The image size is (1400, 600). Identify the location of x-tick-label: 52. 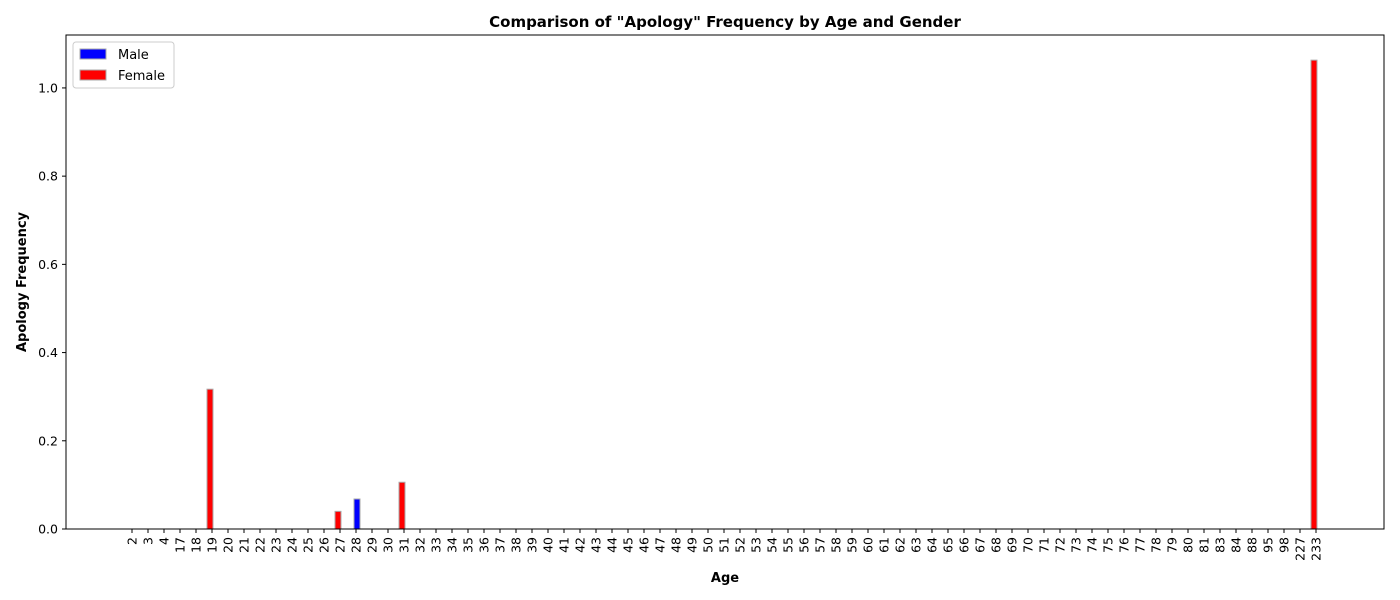
(740, 545).